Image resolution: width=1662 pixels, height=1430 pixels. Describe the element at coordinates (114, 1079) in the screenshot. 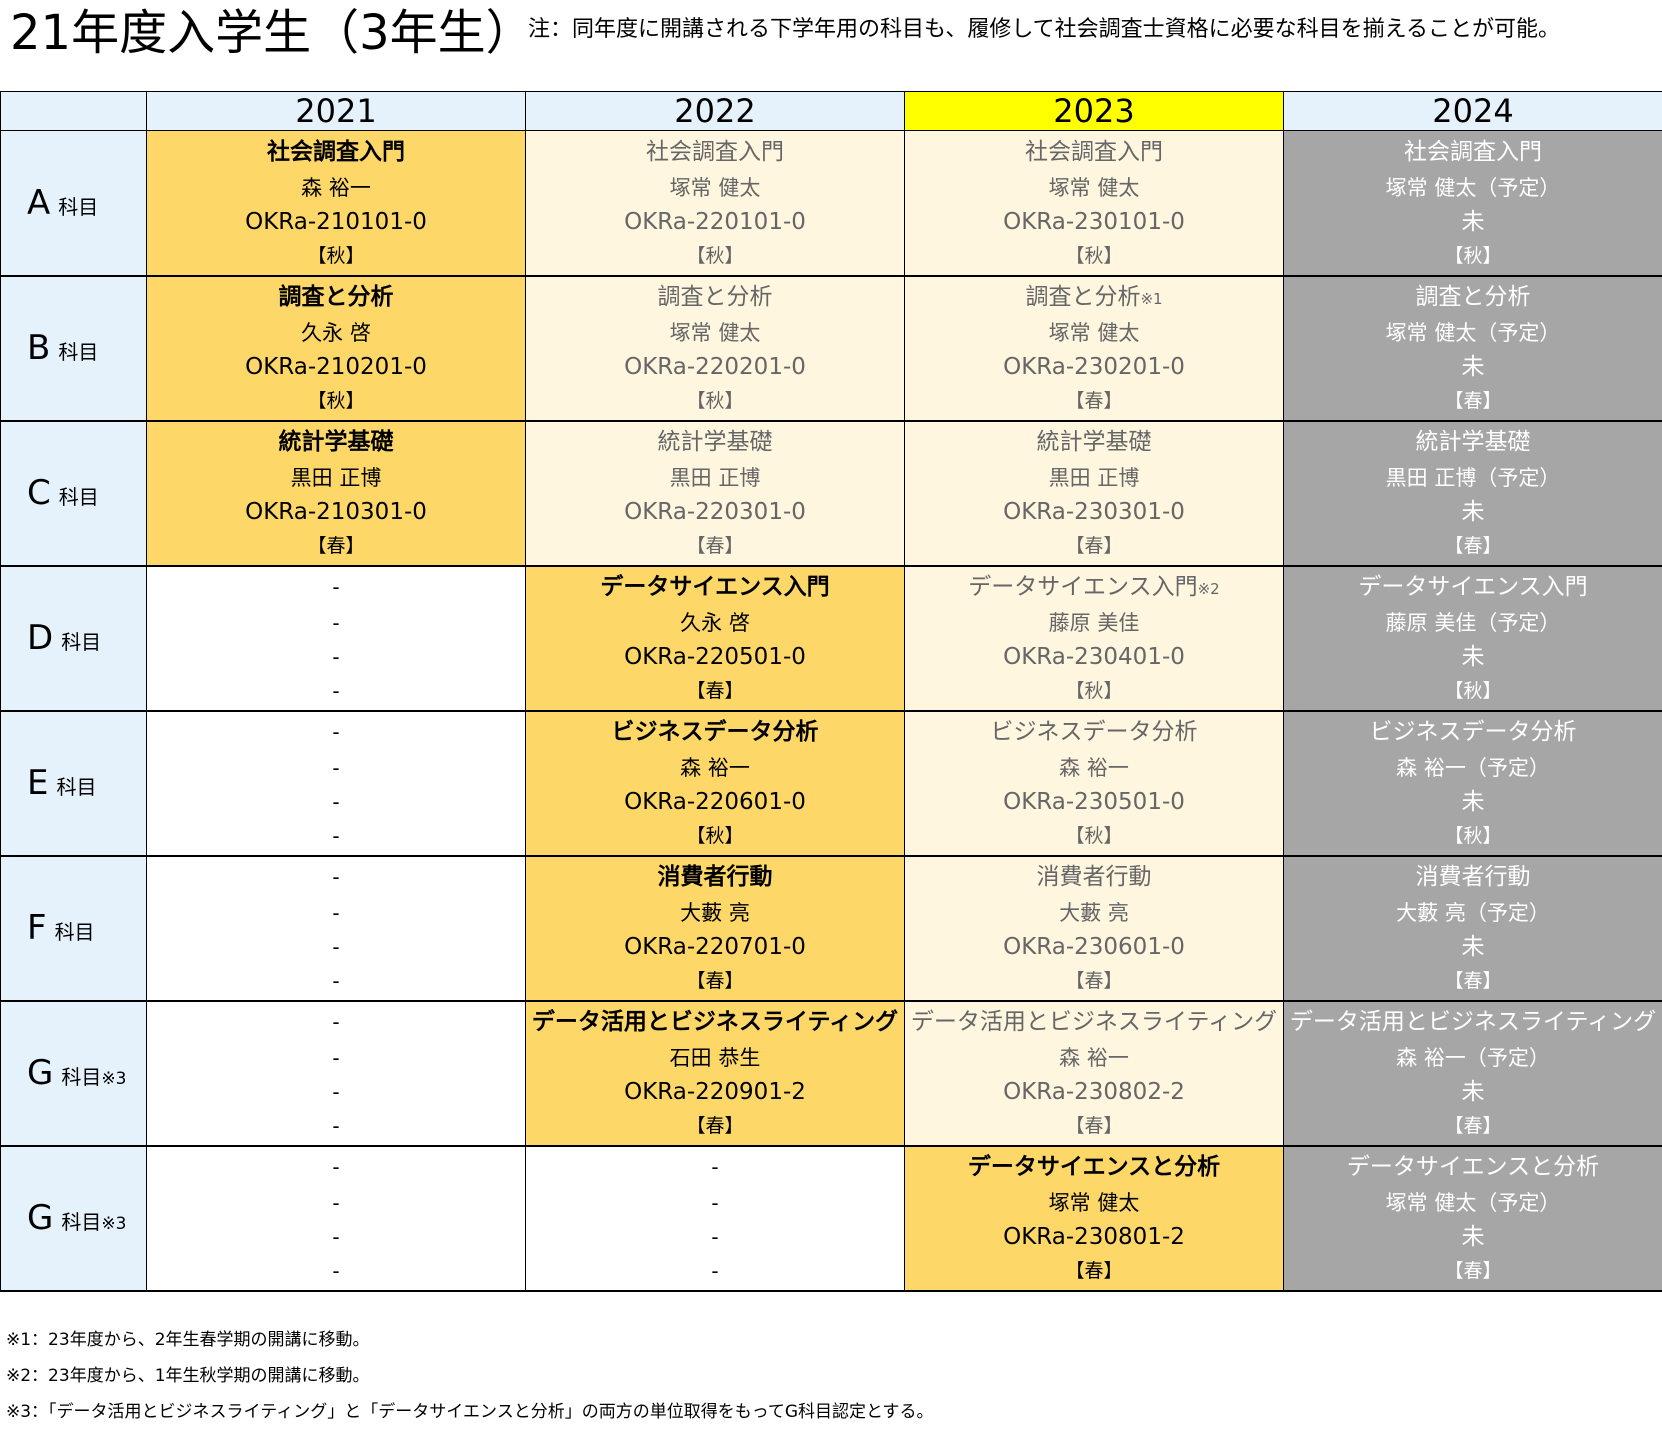

I see `row-footnote-mark: ※3` at that location.